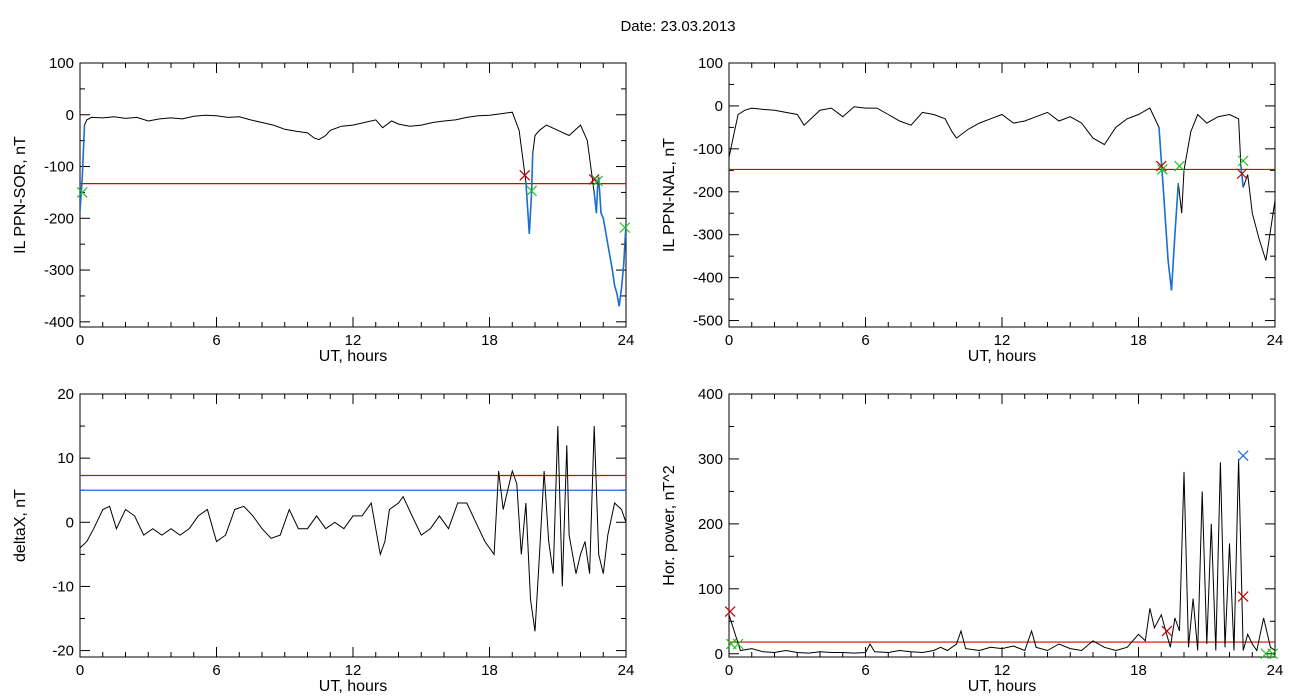  What do you see at coordinates (20, 525) in the screenshot?
I see `y-axis-label: deltaX, nT` at bounding box center [20, 525].